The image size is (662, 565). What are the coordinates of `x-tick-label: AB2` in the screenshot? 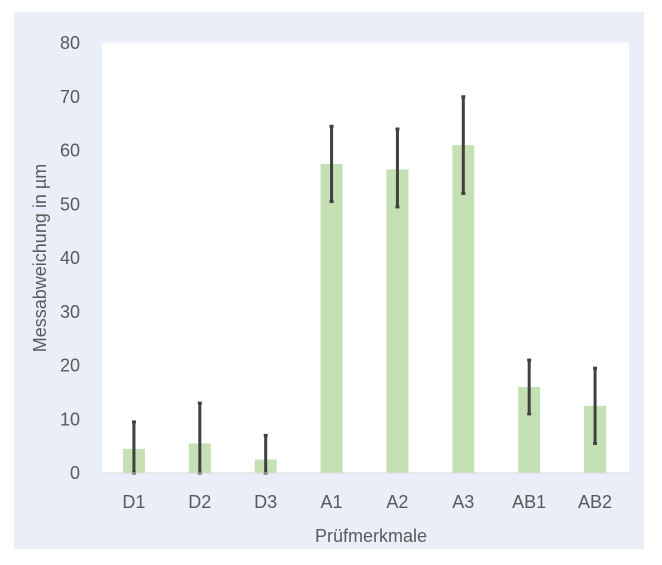 It's located at (595, 502).